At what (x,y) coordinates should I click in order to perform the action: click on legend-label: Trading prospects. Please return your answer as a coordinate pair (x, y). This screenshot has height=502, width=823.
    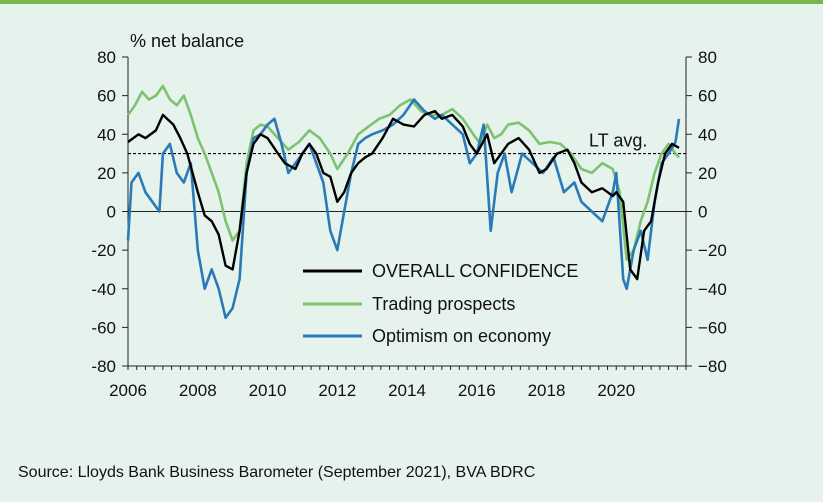
    Looking at the image, I should click on (443, 304).